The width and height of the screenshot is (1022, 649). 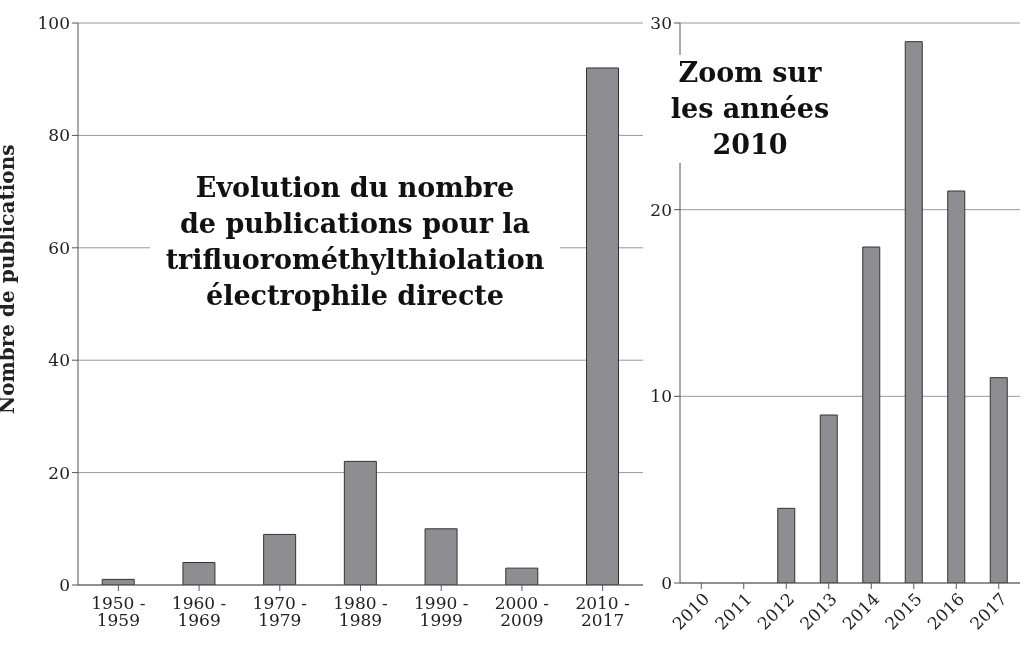 I want to click on x-tick-label: 1970 - 1979, so click(x=279, y=612).